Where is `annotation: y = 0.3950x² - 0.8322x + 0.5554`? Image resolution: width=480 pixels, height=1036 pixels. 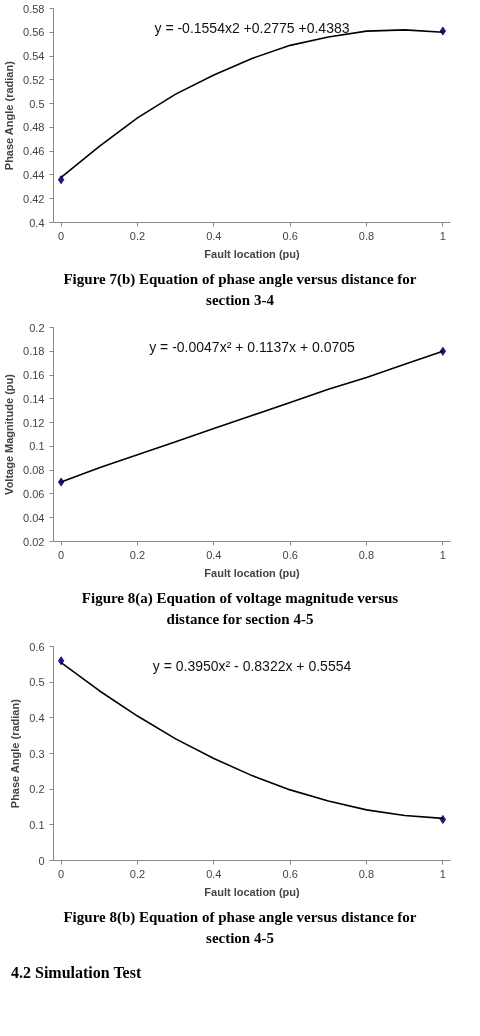
annotation: y = 0.3950x² - 0.8322x + 0.5554 is located at coordinates (252, 665).